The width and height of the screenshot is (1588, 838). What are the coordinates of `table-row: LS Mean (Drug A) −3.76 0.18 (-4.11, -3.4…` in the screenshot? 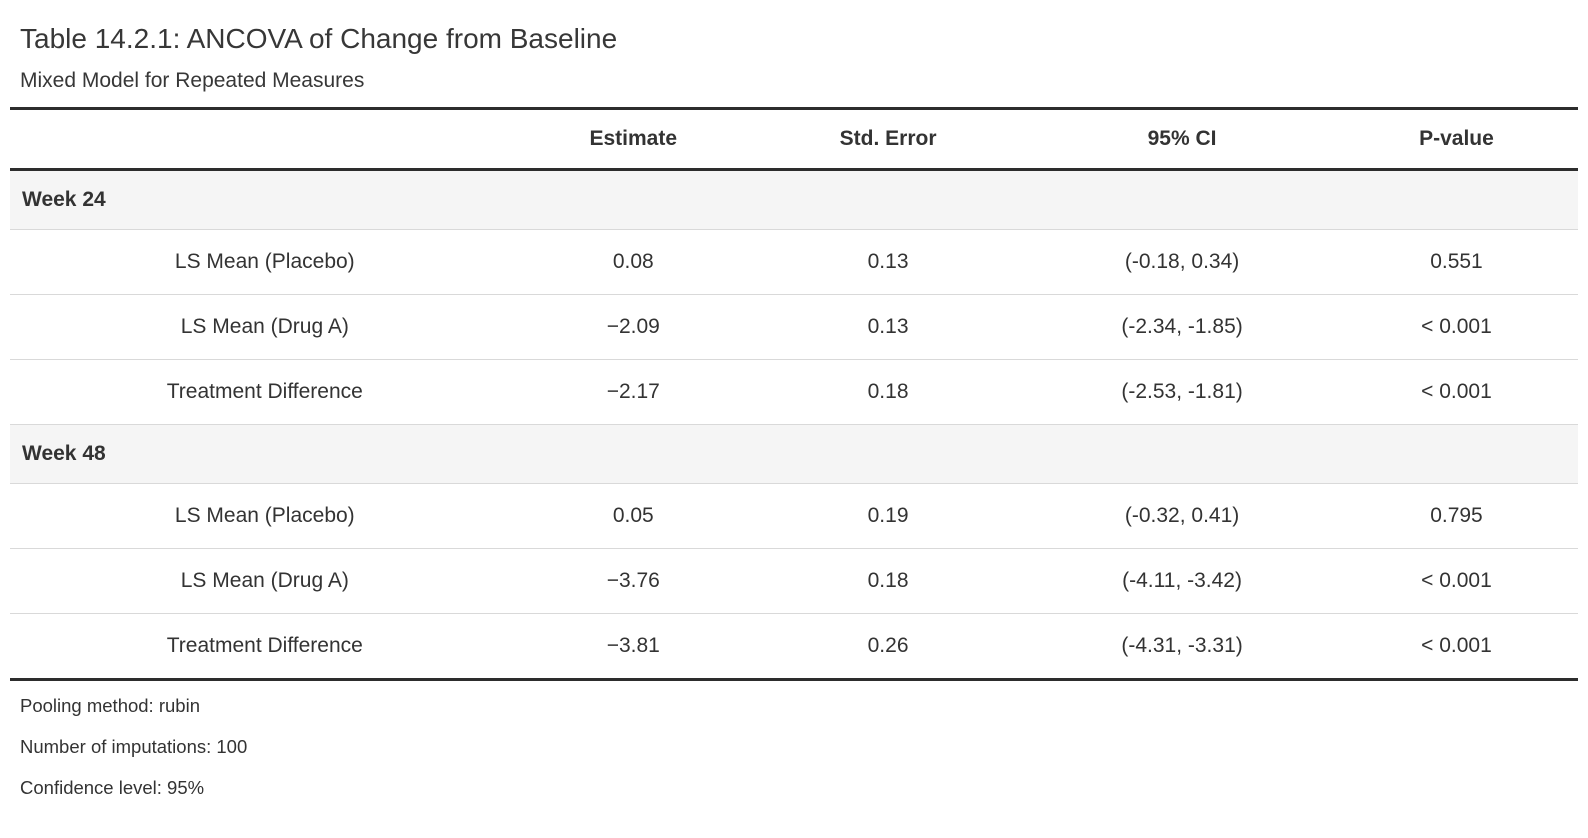 It's located at (794, 580).